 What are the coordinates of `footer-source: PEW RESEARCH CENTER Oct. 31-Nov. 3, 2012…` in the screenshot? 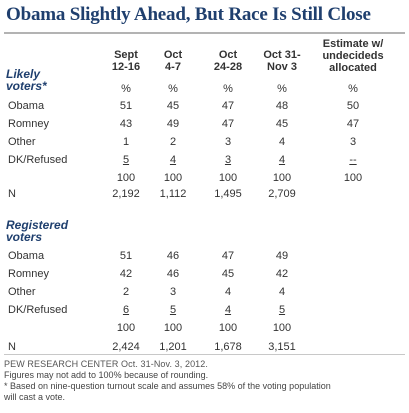 It's located at (106, 364).